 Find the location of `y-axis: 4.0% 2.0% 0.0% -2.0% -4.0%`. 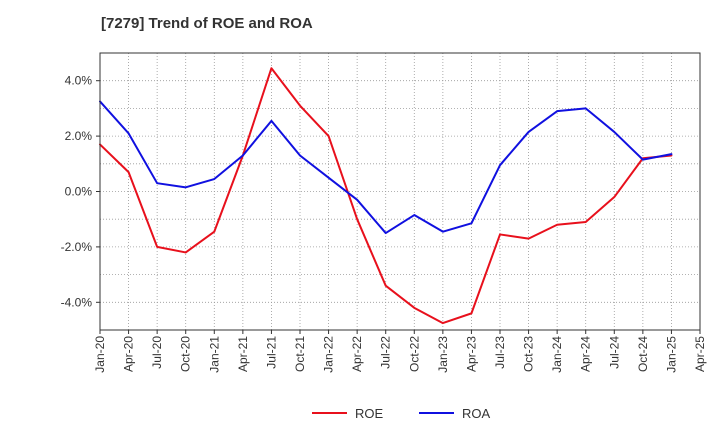

y-axis: 4.0% 2.0% 0.0% -2.0% -4.0% is located at coordinates (80, 191).